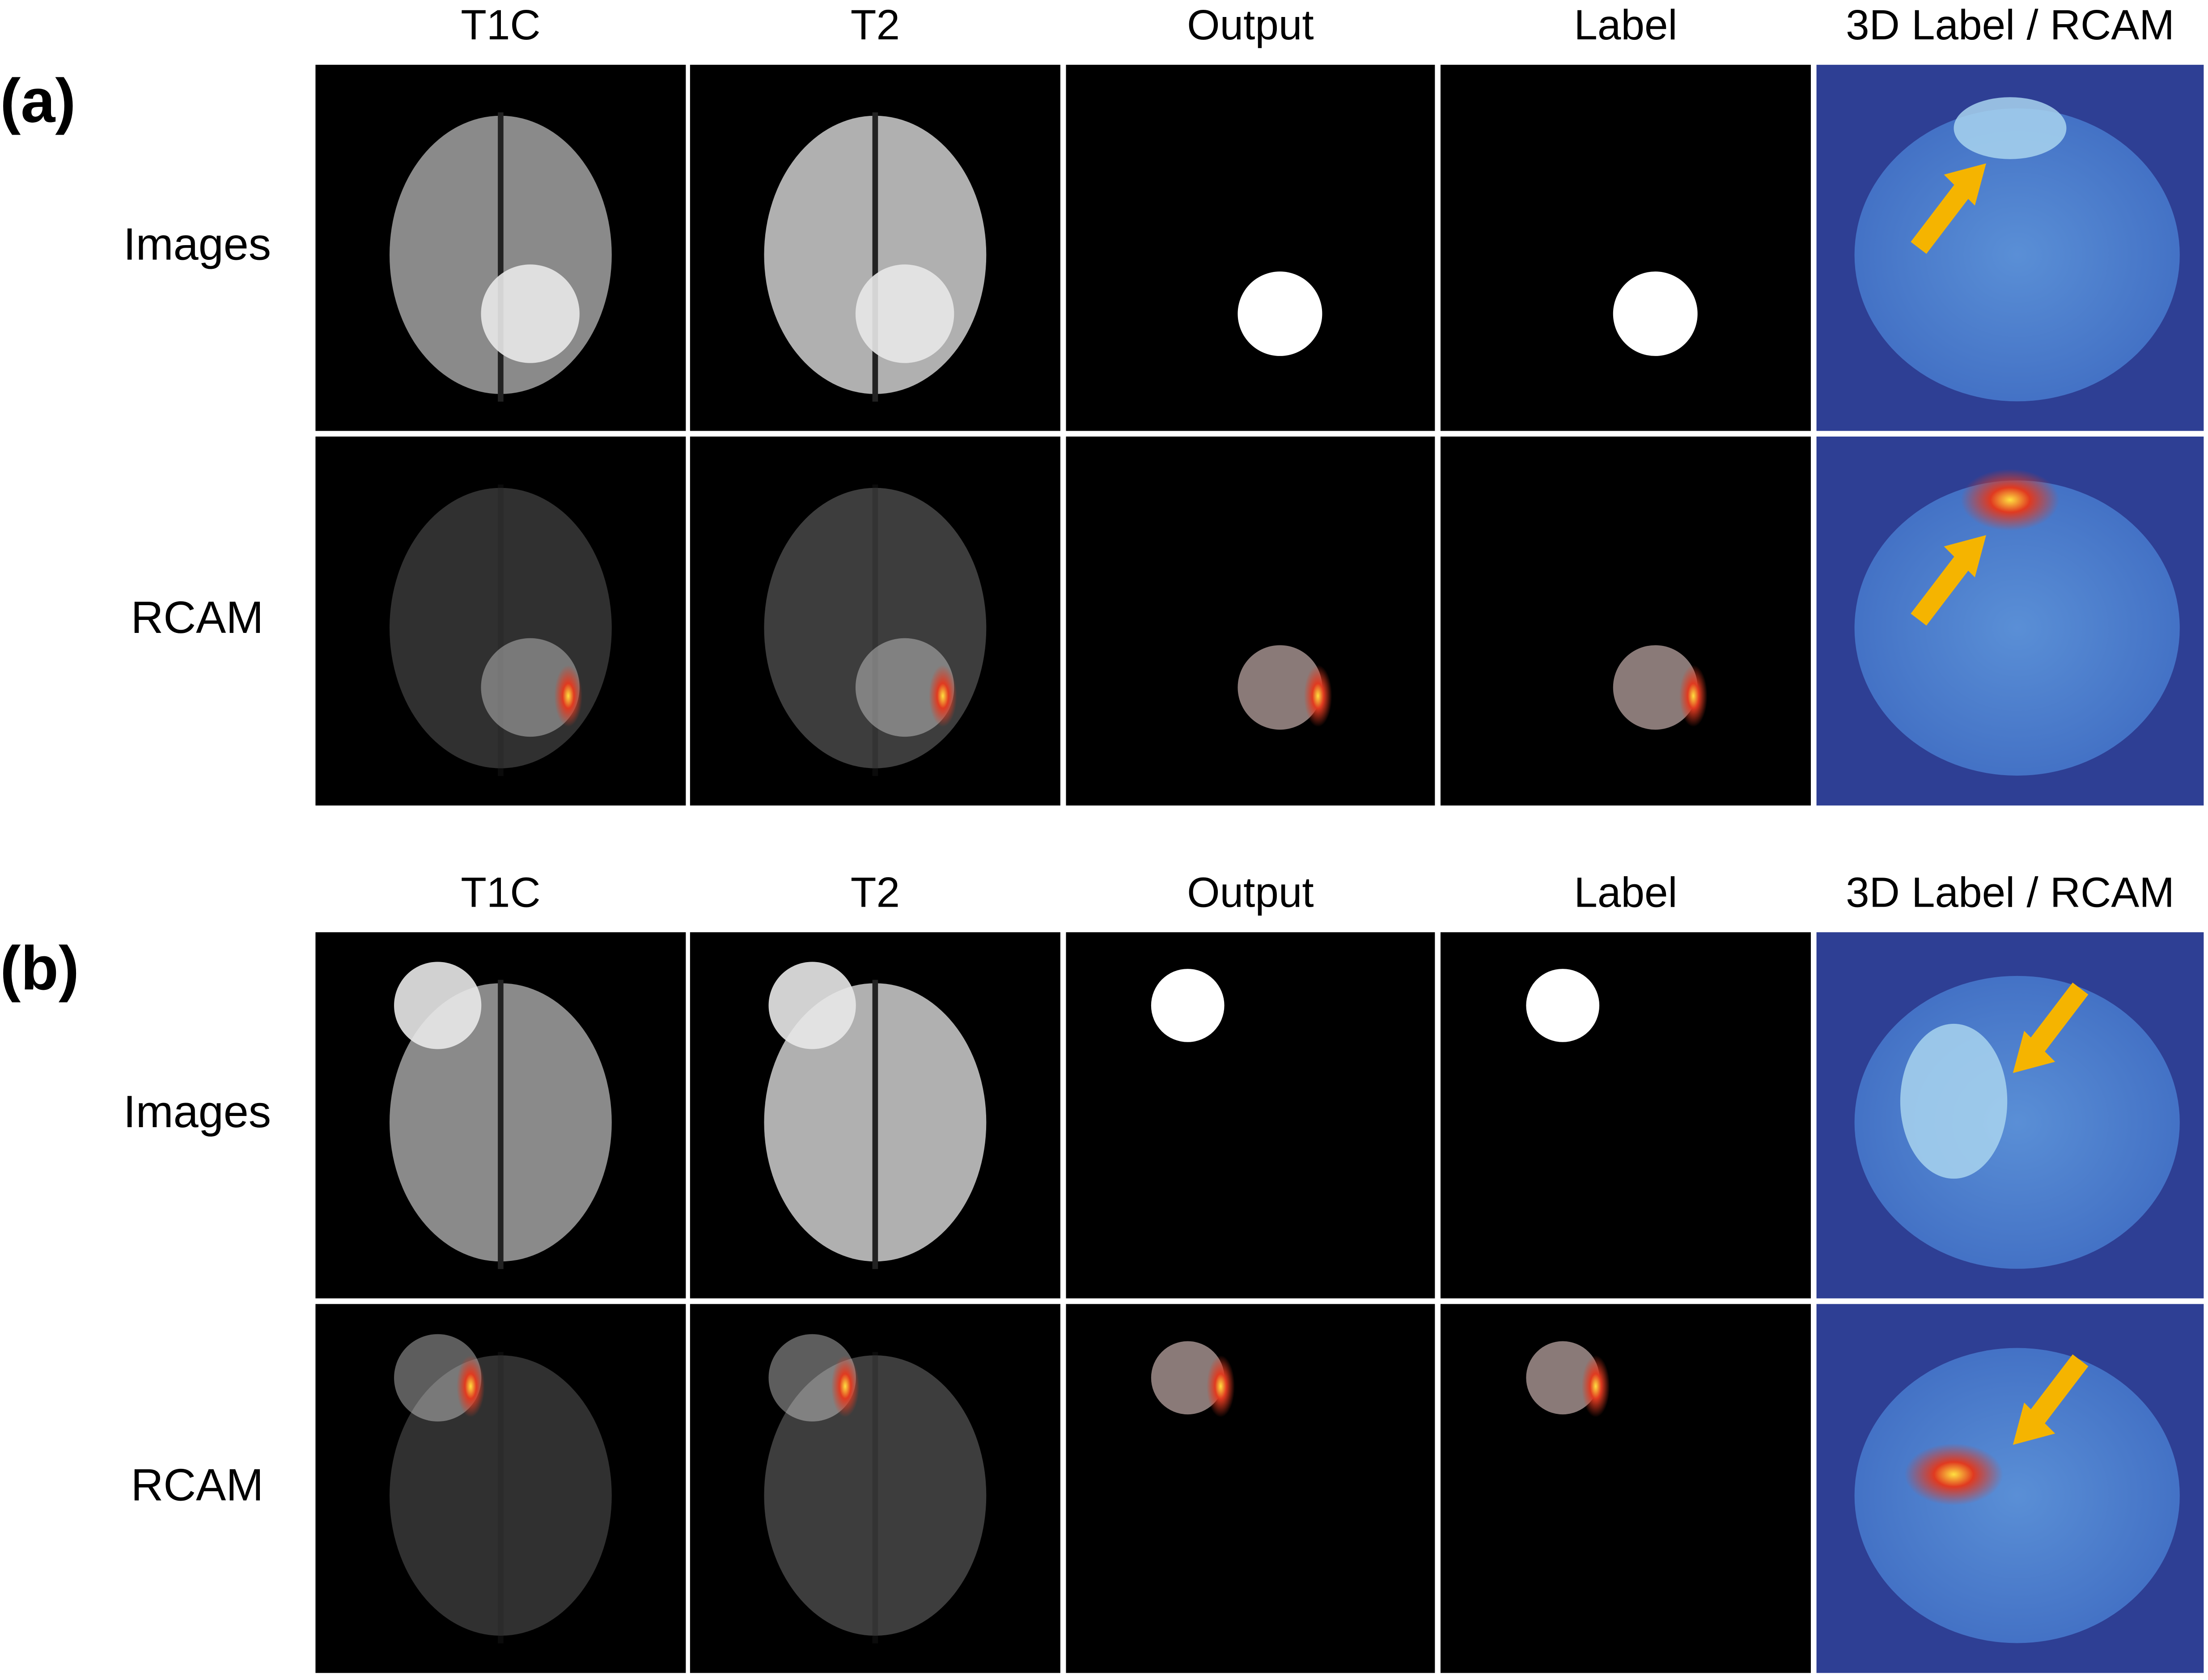 The height and width of the screenshot is (1680, 2208). Describe the element at coordinates (39, 968) in the screenshot. I see `panel-label: (b)` at that location.